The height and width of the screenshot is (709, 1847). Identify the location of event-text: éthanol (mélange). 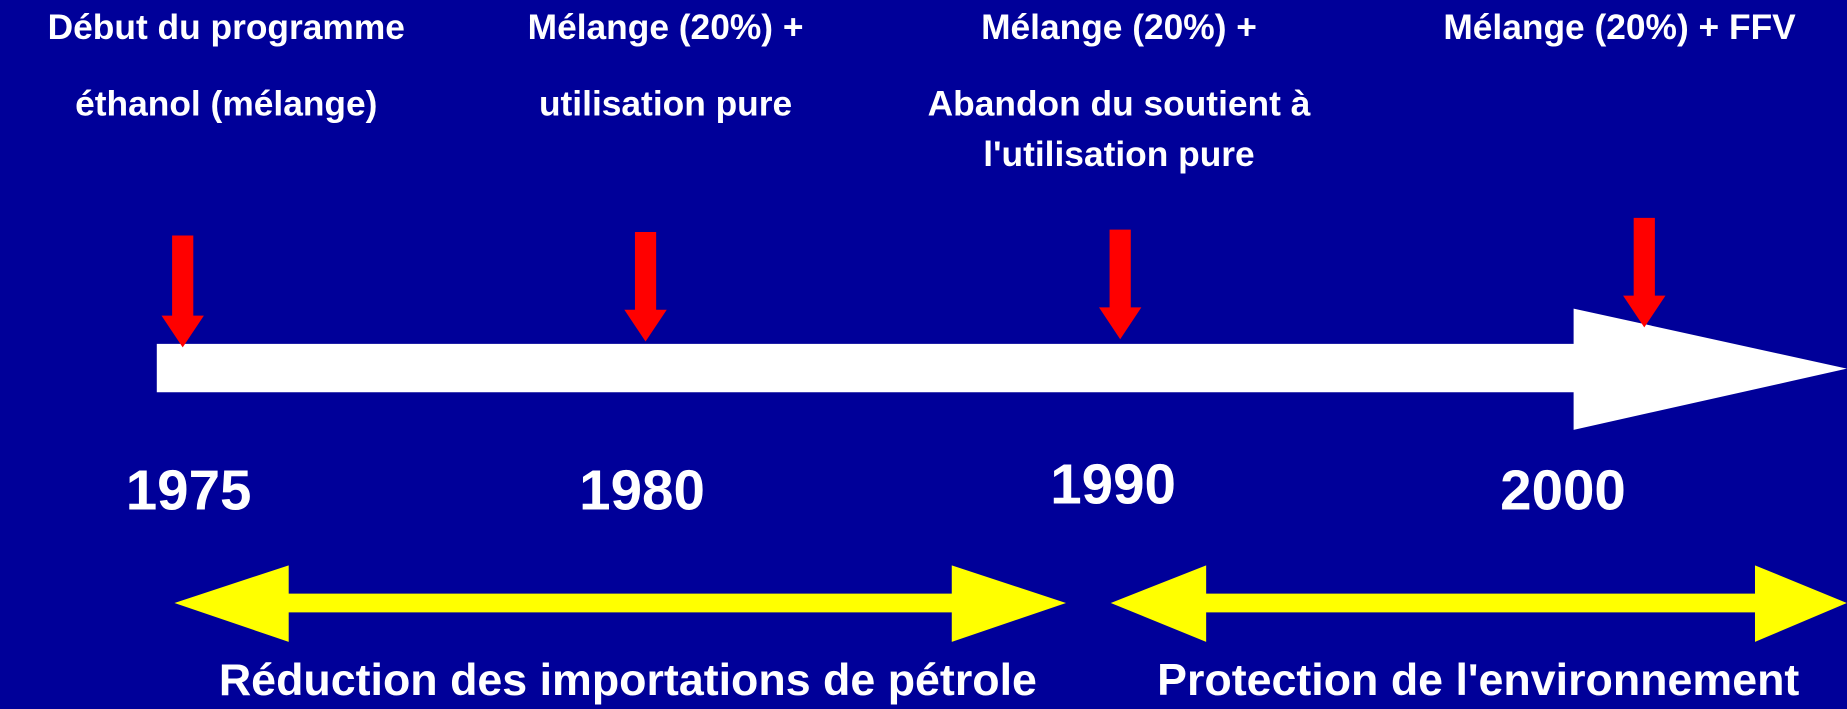
(226, 103).